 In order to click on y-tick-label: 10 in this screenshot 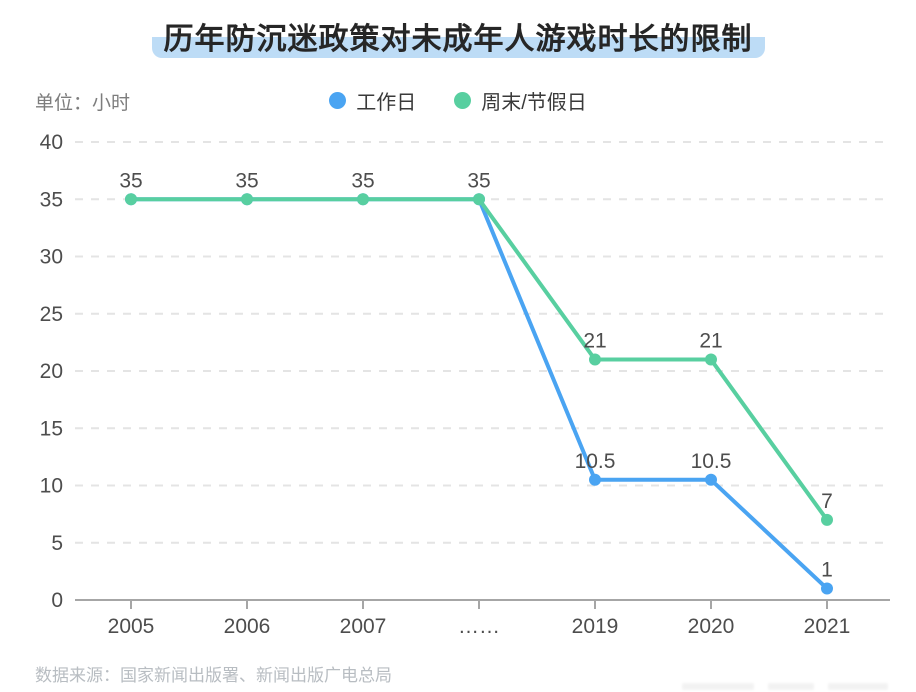, I will do `click(51, 486)`.